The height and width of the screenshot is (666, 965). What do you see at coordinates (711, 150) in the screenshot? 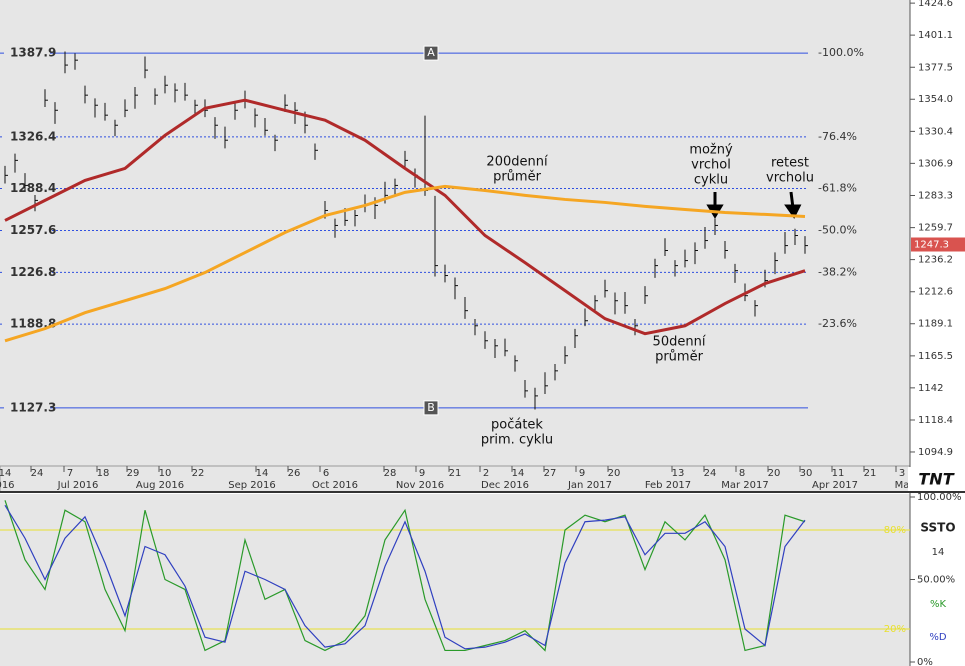
I see `annotation: možný` at bounding box center [711, 150].